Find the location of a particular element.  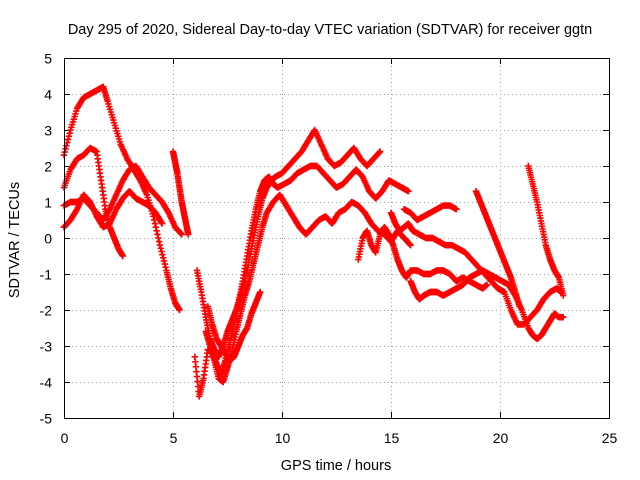

x-tick-label: 15 is located at coordinates (392, 438).